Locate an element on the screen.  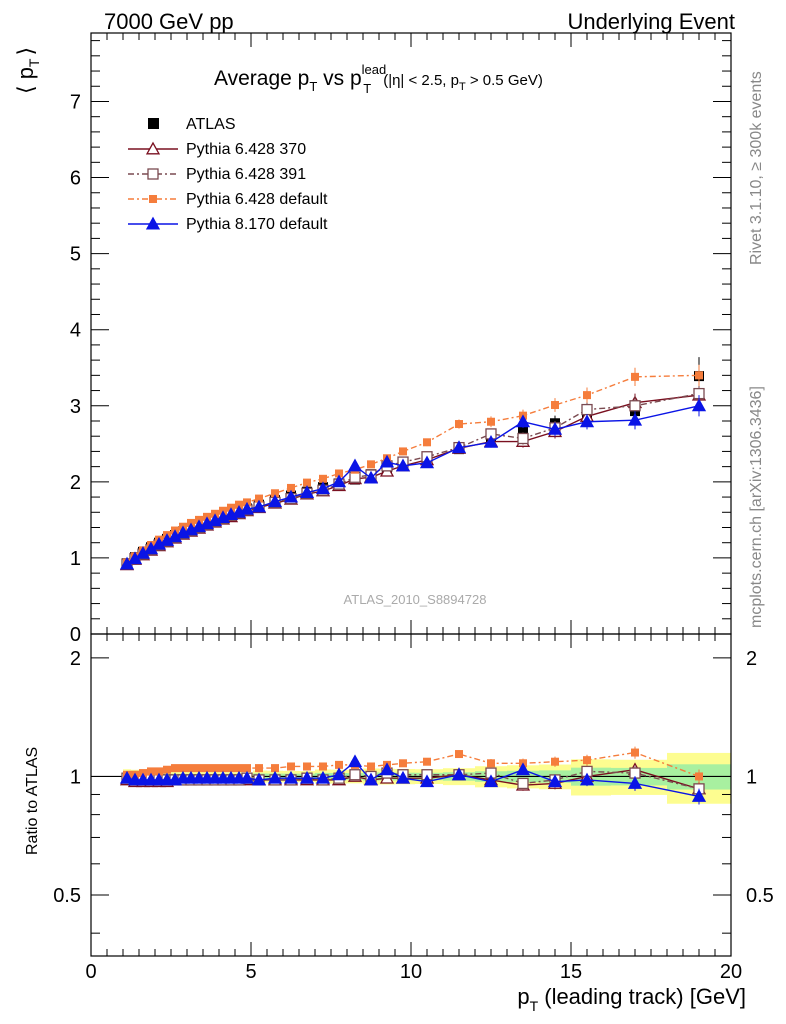
top-y-label-close: ⟩ is located at coordinates (25, 51).